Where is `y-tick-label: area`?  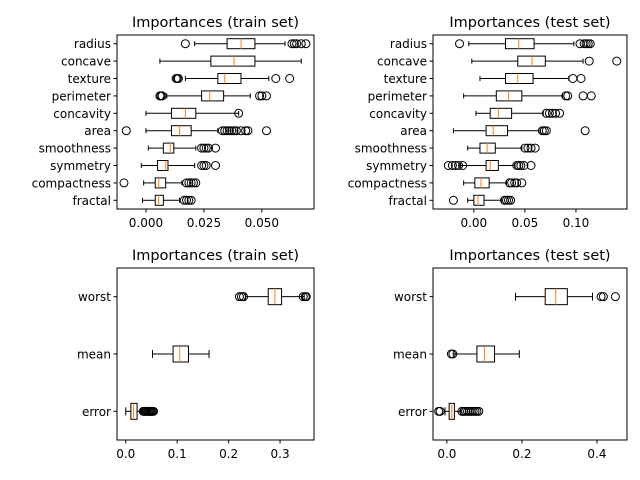
y-tick-label: area is located at coordinates (413, 131).